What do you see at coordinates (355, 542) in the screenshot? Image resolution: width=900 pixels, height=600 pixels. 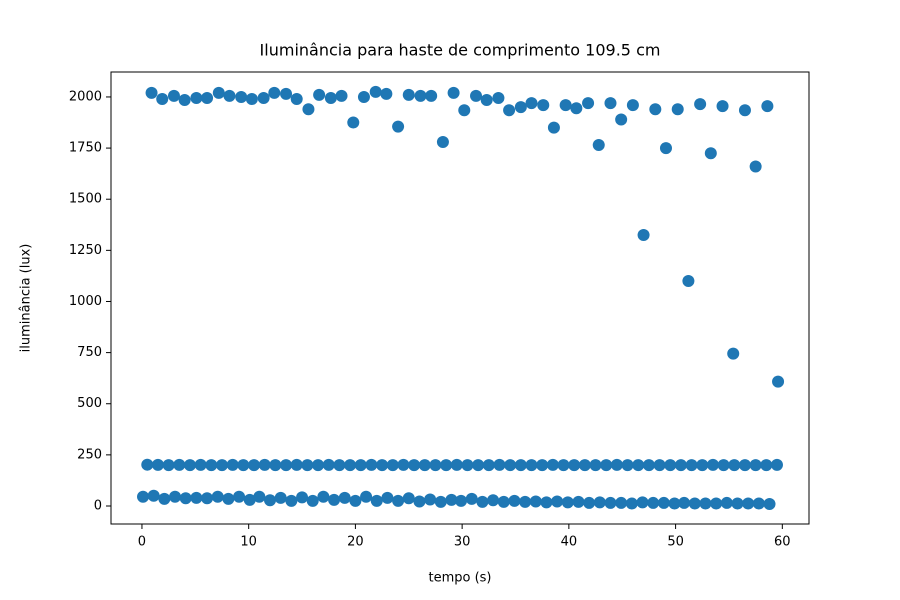 I see `x-tick-label: 20` at bounding box center [355, 542].